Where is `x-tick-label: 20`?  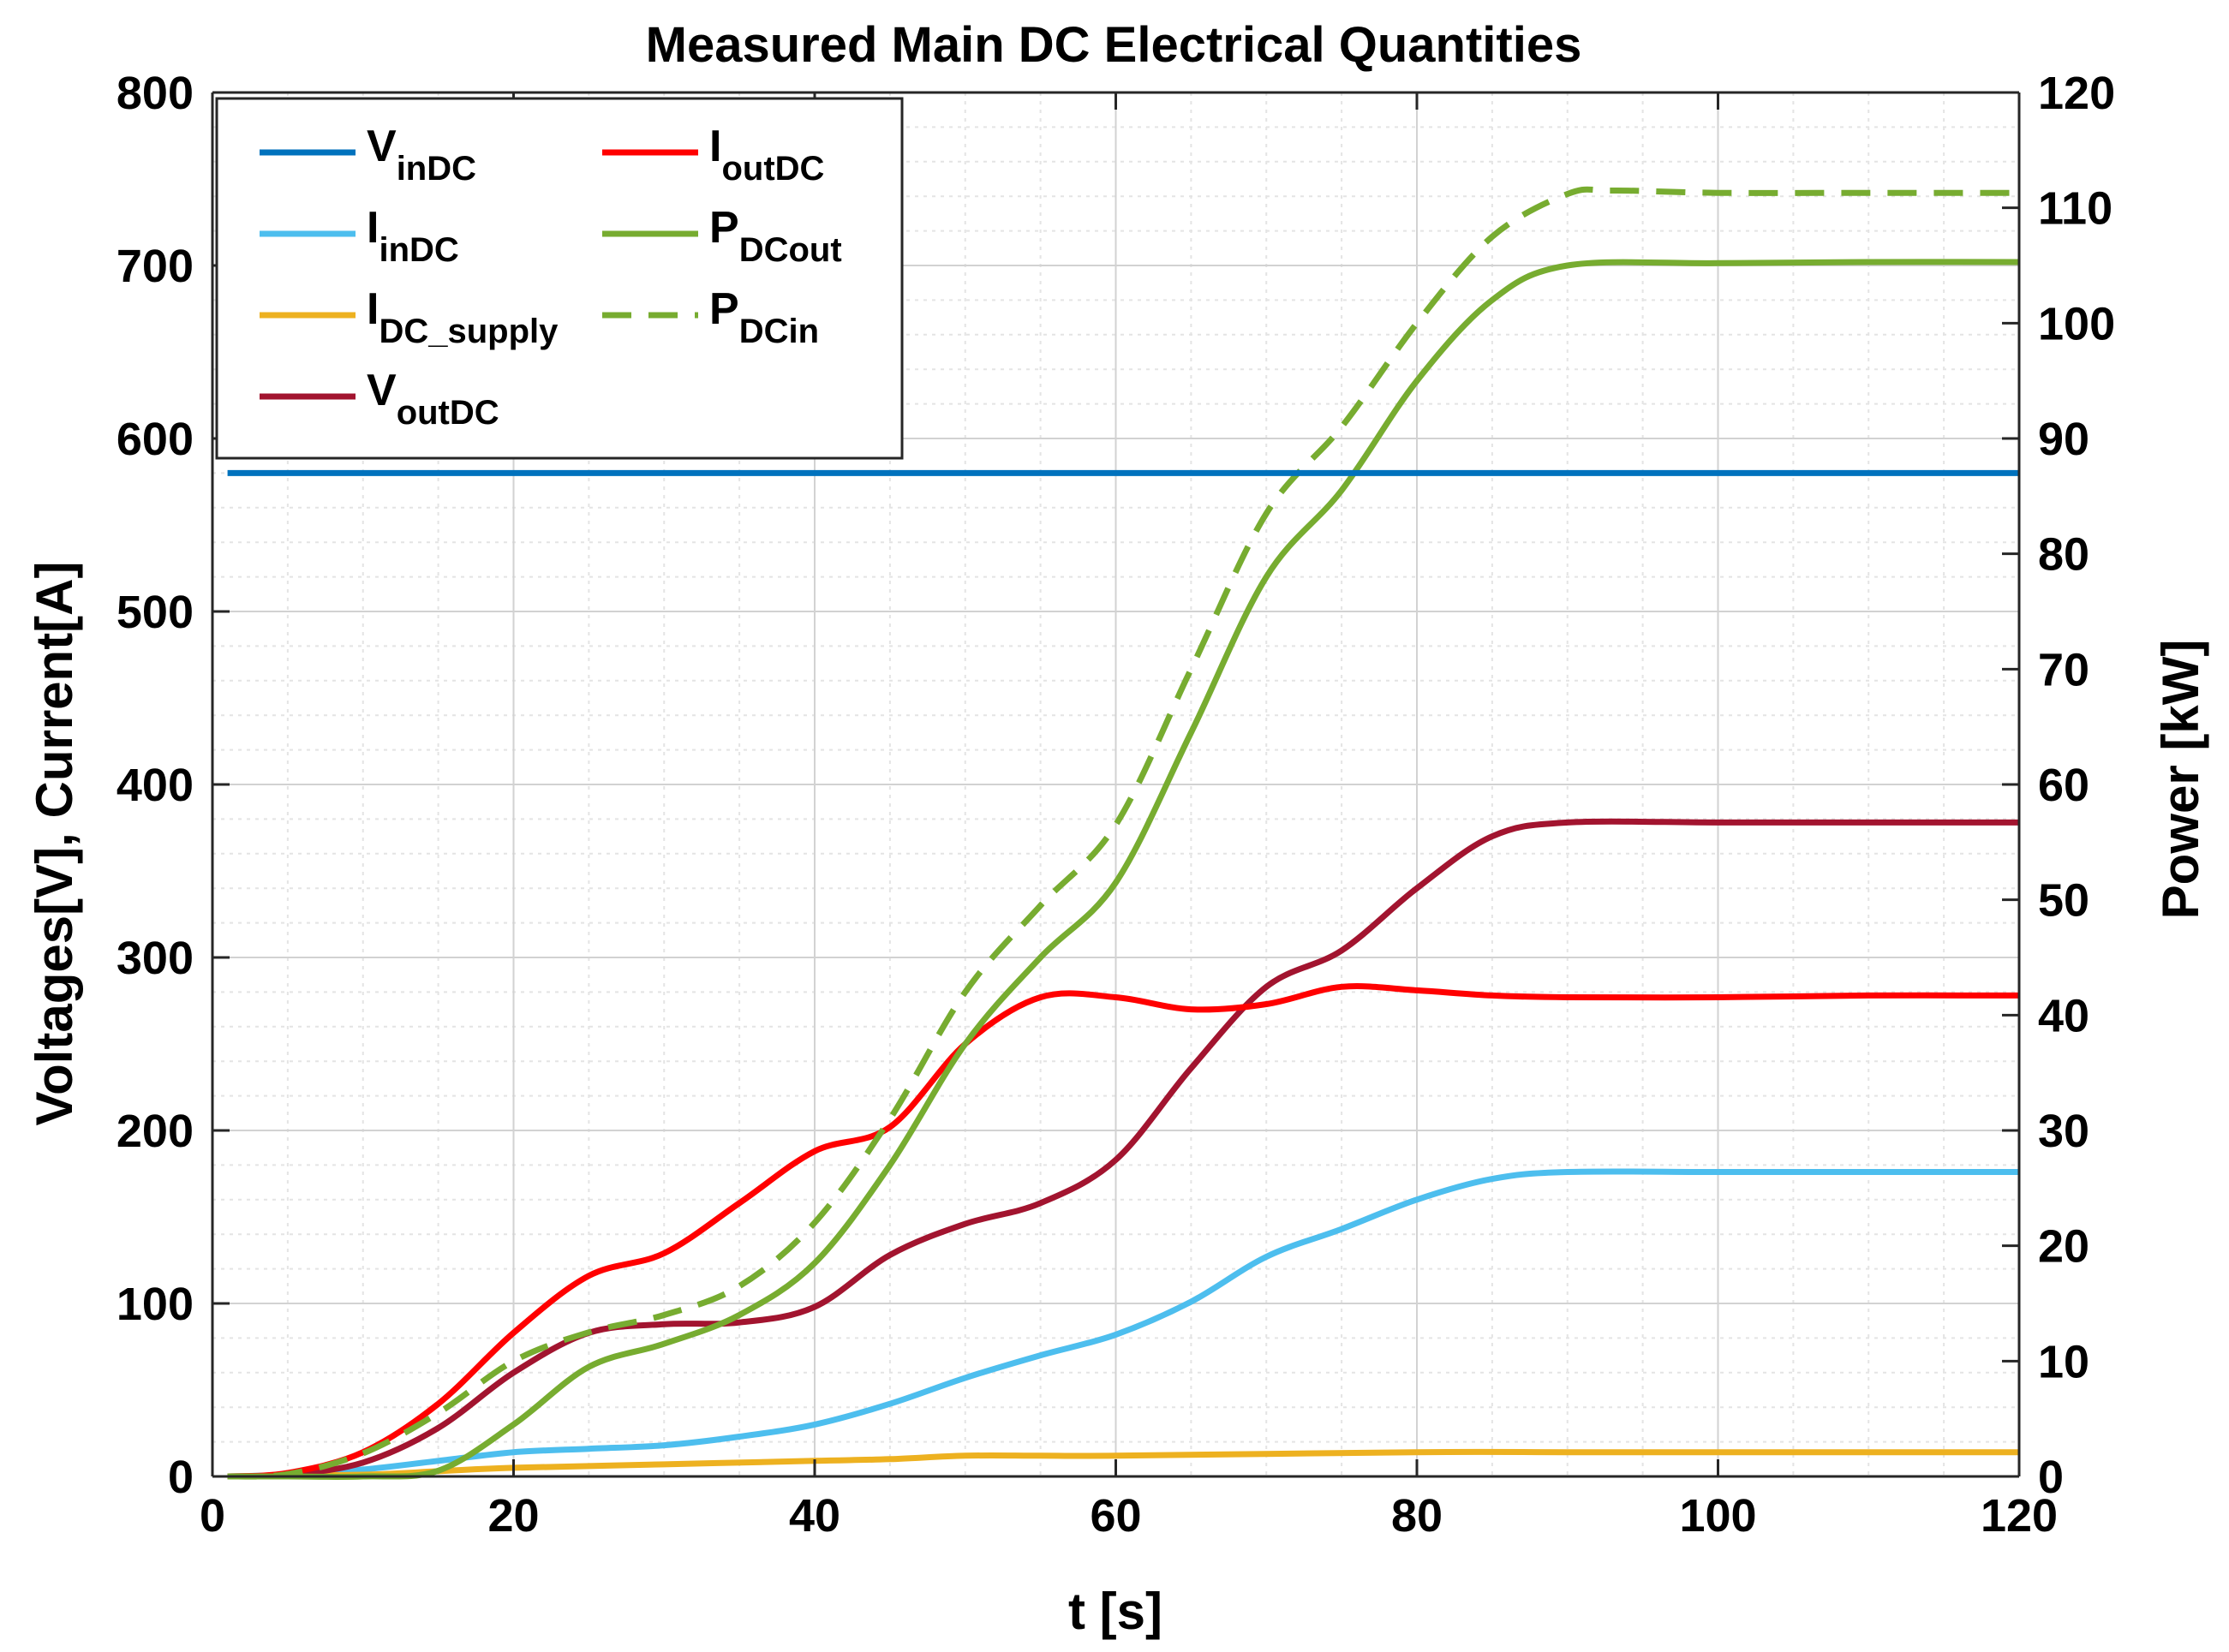 x-tick-label: 20 is located at coordinates (513, 1516).